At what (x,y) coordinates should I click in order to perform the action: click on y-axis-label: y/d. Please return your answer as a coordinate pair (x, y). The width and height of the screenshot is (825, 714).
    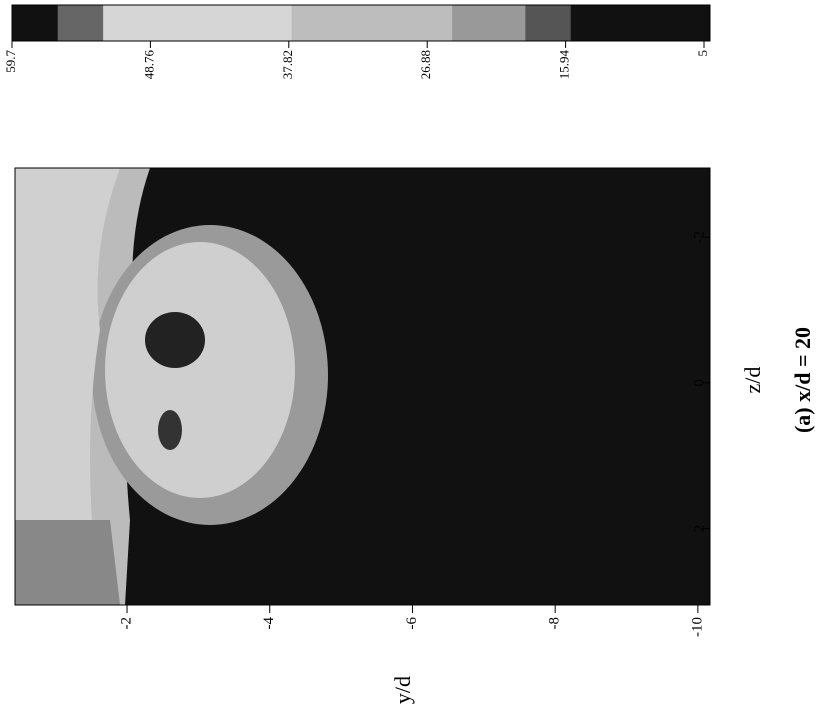
    Looking at the image, I should click on (402, 690).